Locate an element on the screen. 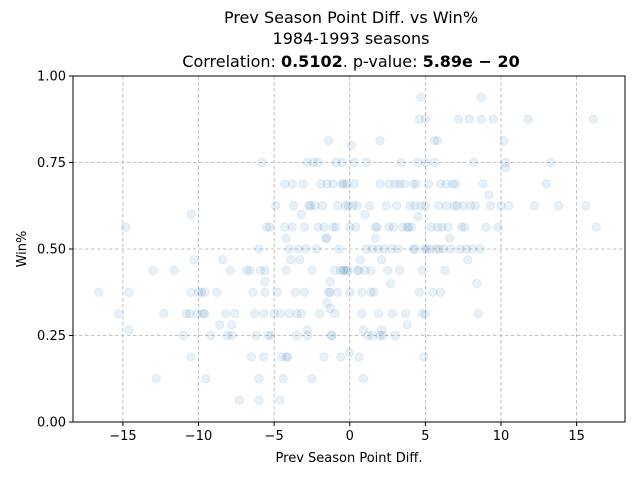 This screenshot has height=480, width=640. y-axis-label: Win% is located at coordinates (22, 249).